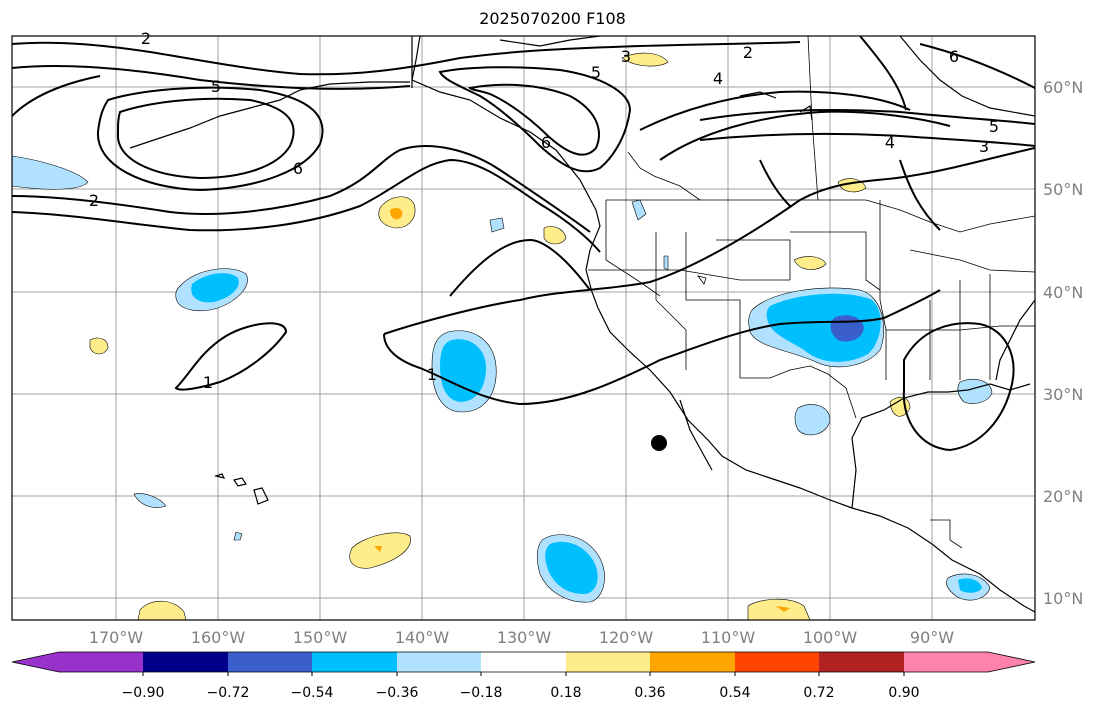 The image size is (1105, 712). I want to click on lat-label: 20°N, so click(1063, 496).